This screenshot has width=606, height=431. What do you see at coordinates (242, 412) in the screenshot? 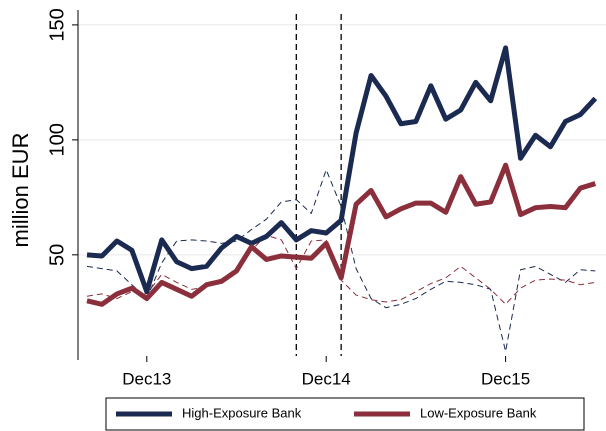
I see `legend-label: High-Exposure Bank` at bounding box center [242, 412].